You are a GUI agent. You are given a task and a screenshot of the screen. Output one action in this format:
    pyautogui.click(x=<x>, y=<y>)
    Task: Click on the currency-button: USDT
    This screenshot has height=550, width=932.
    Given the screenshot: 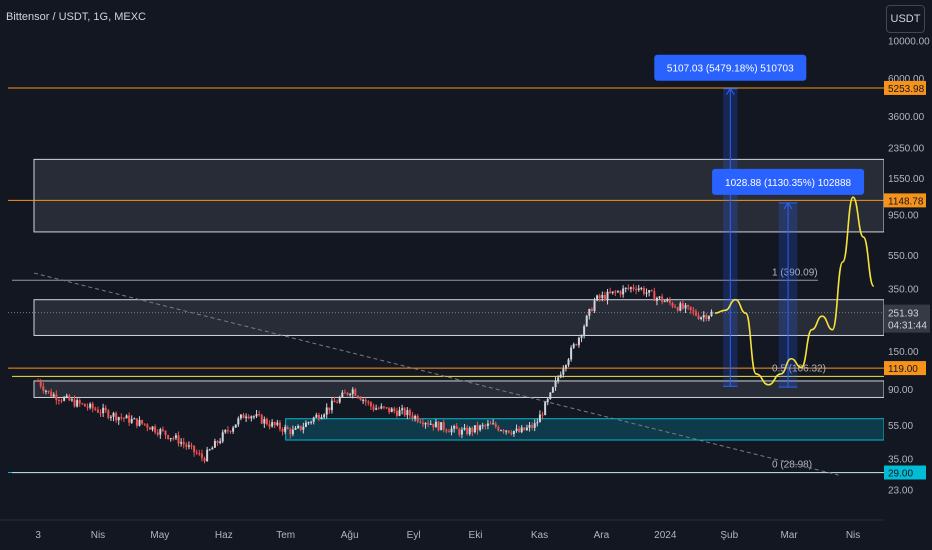 What is the action you would take?
    pyautogui.click(x=905, y=19)
    